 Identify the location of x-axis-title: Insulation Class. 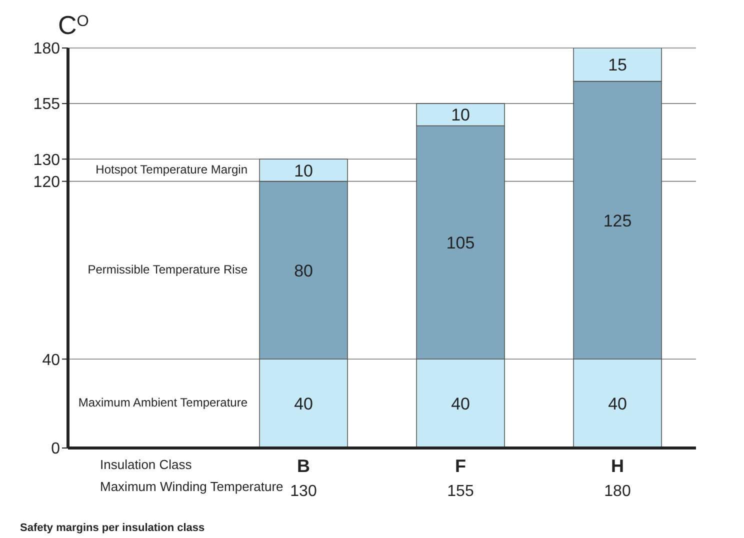
(146, 465).